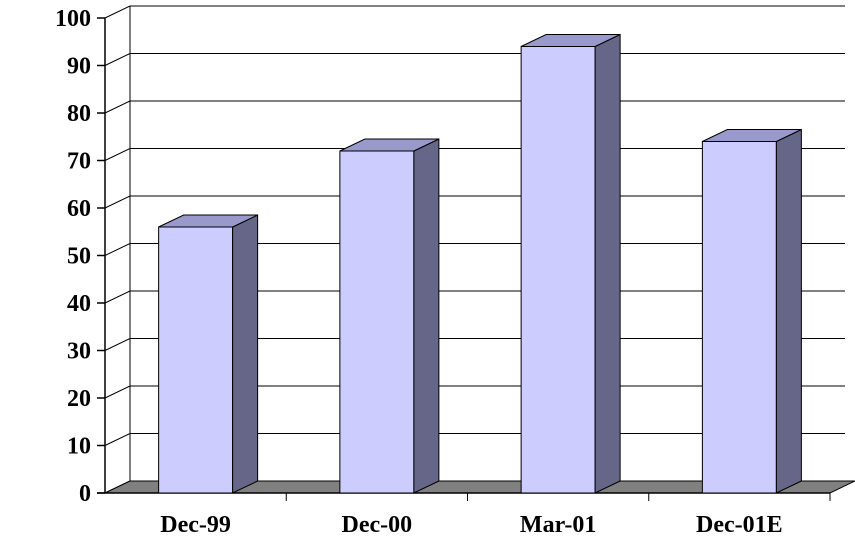 The height and width of the screenshot is (539, 855). I want to click on x-category-label: Dec-99, so click(195, 525).